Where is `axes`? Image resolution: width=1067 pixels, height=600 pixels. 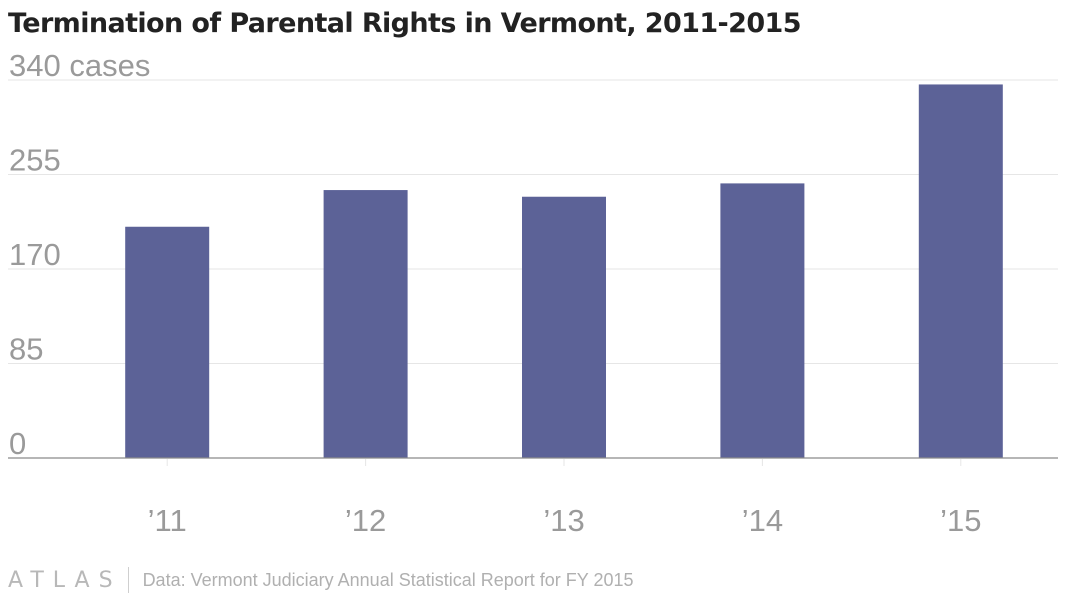
axes is located at coordinates (533, 461).